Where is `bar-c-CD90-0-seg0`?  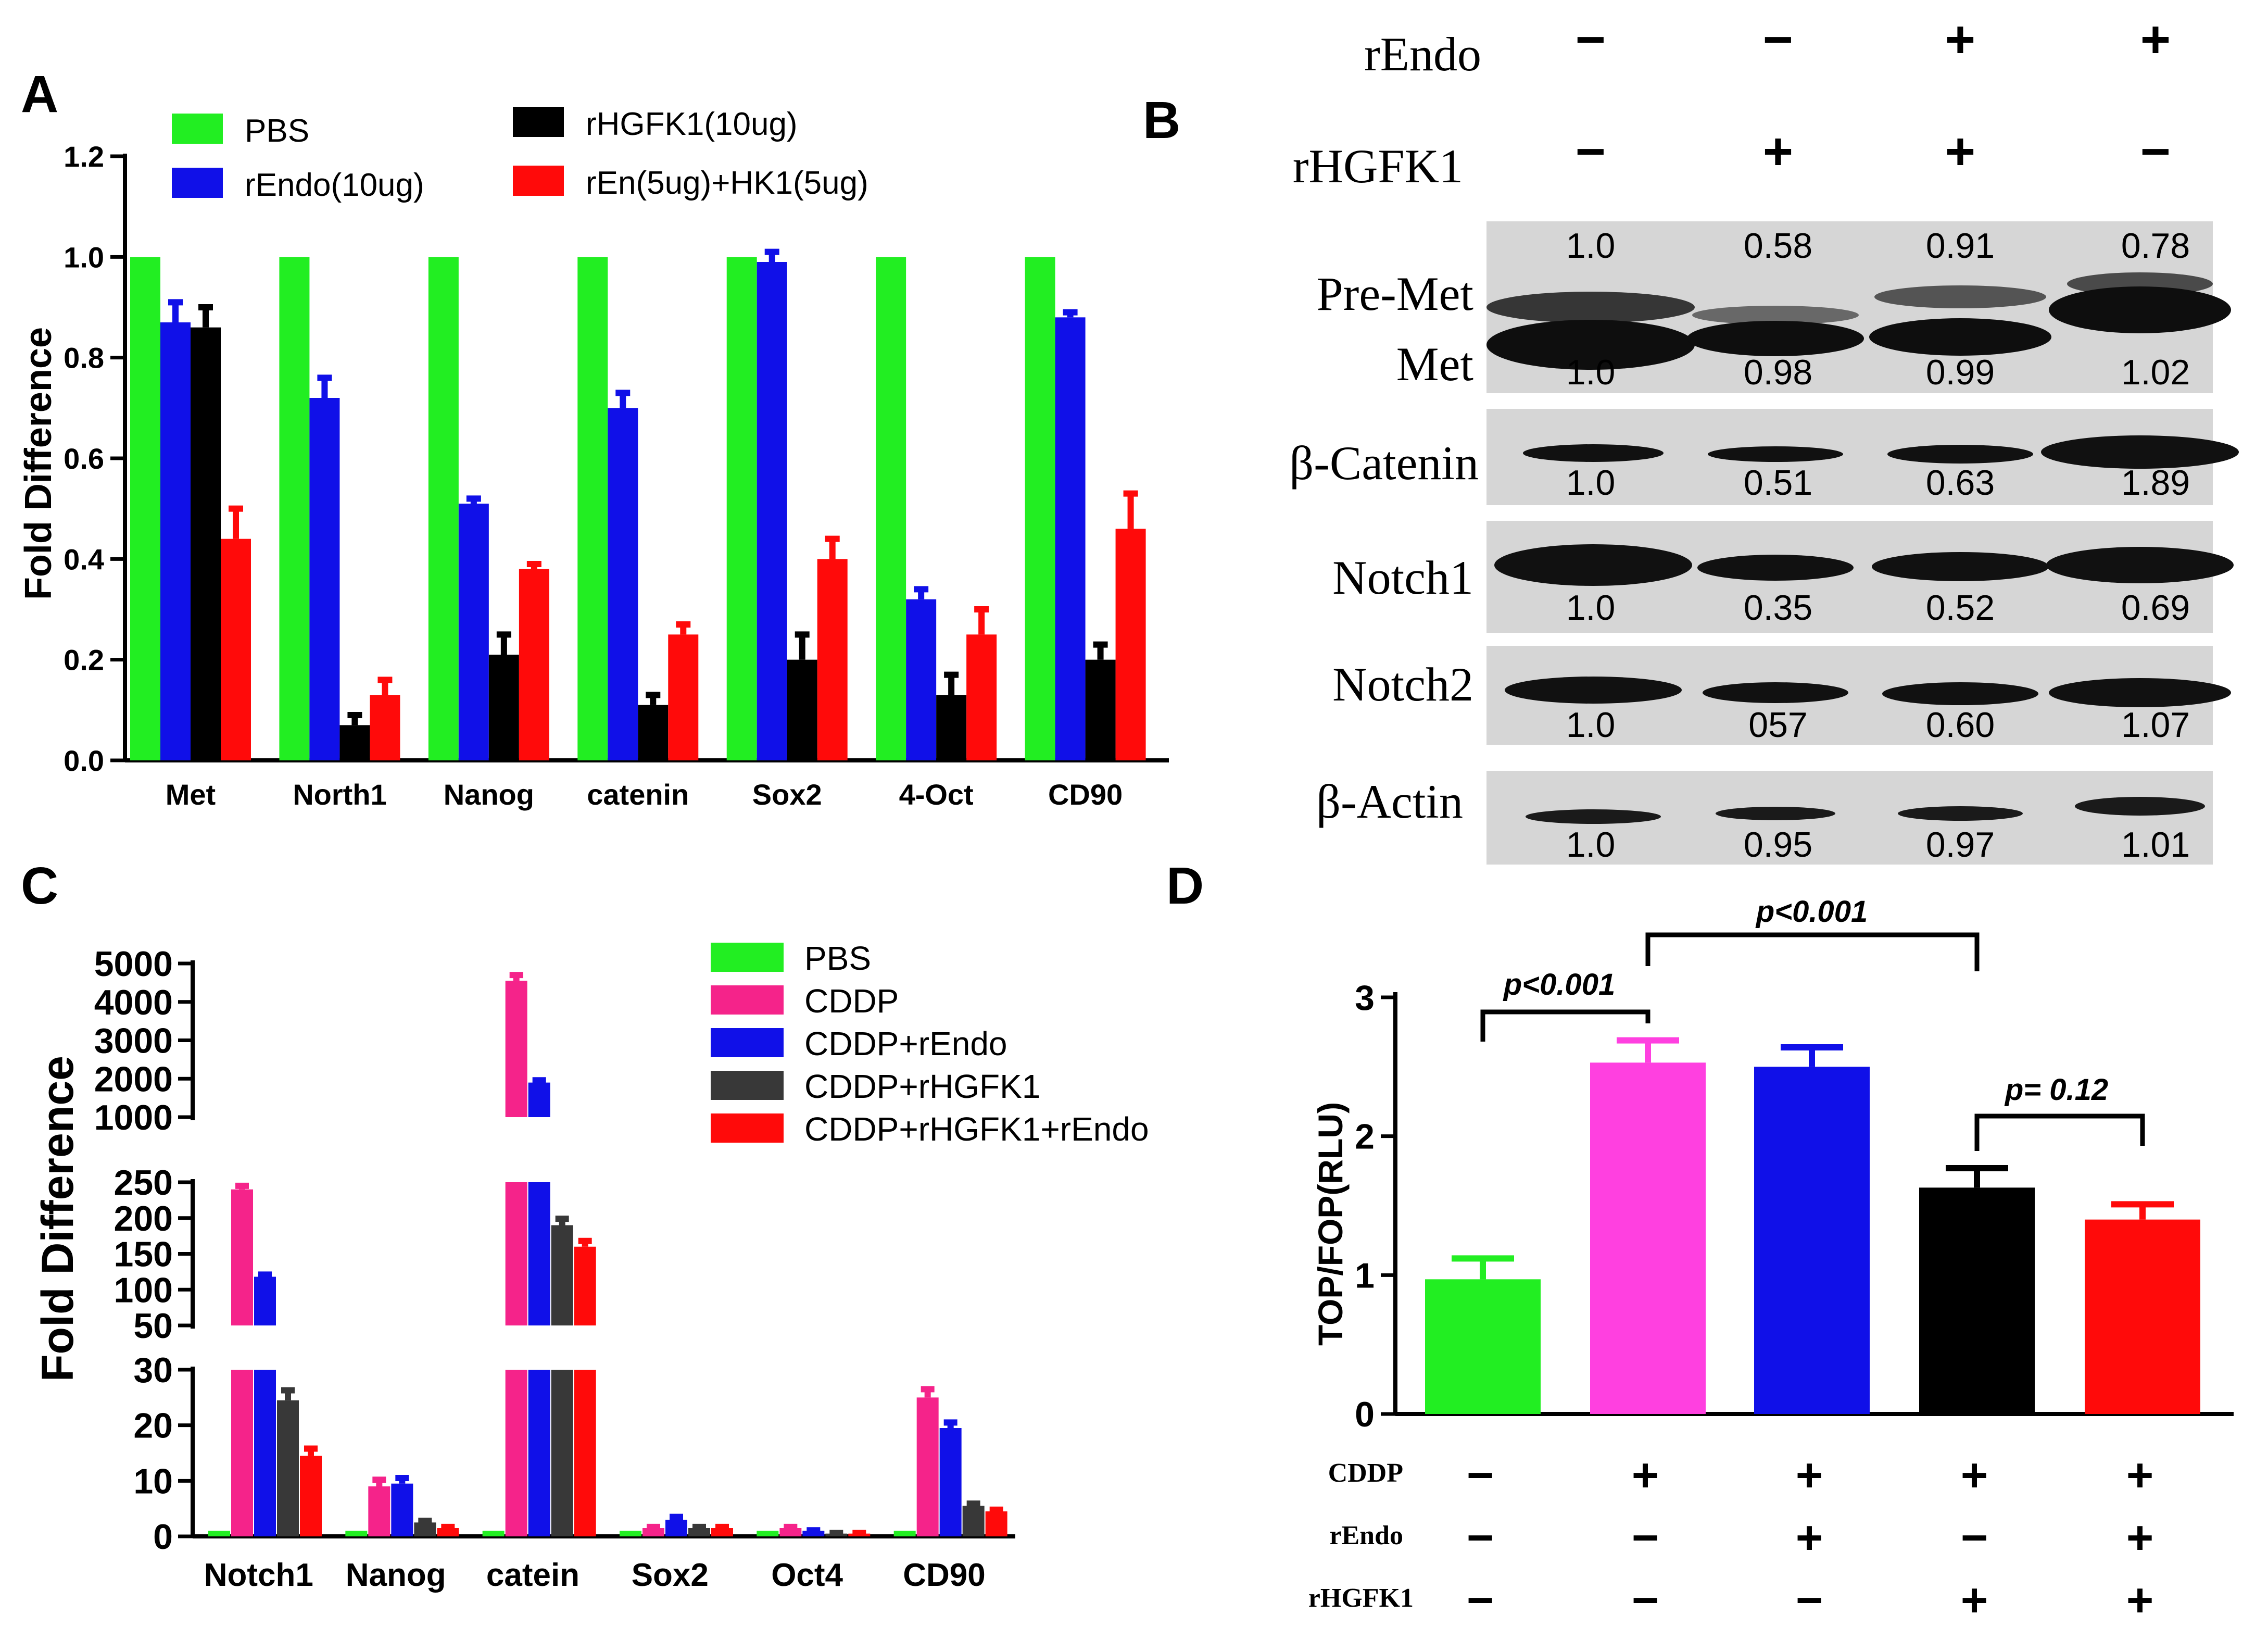 bar-c-CD90-0-seg0 is located at coordinates (905, 1533).